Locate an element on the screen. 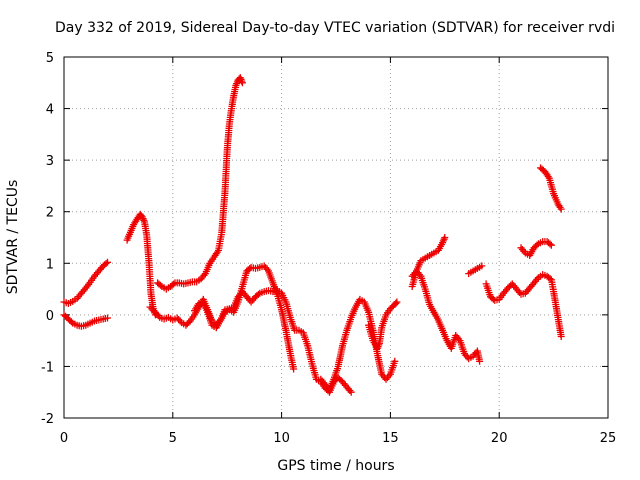  x-tick-label: 10 is located at coordinates (281, 438).